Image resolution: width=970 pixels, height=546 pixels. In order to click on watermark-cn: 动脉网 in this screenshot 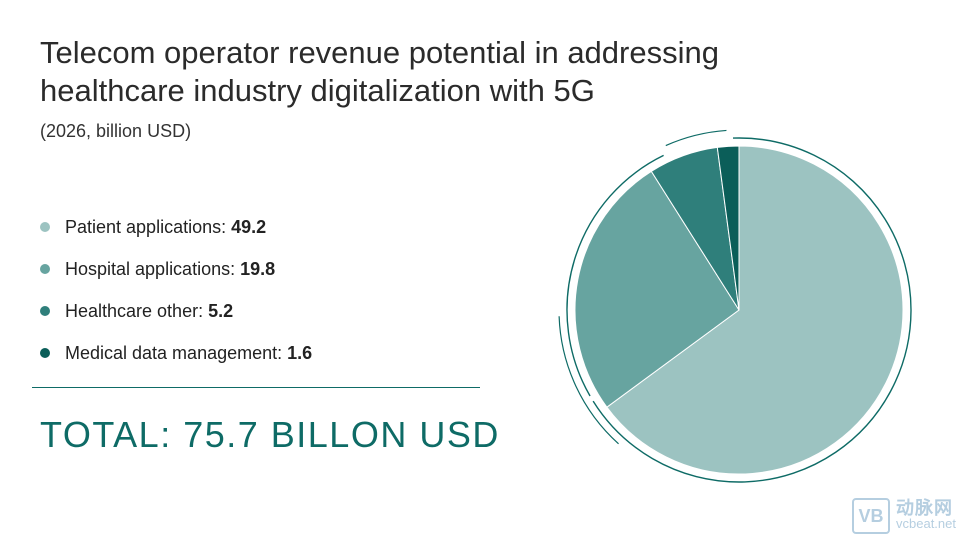, I will do `click(924, 508)`.